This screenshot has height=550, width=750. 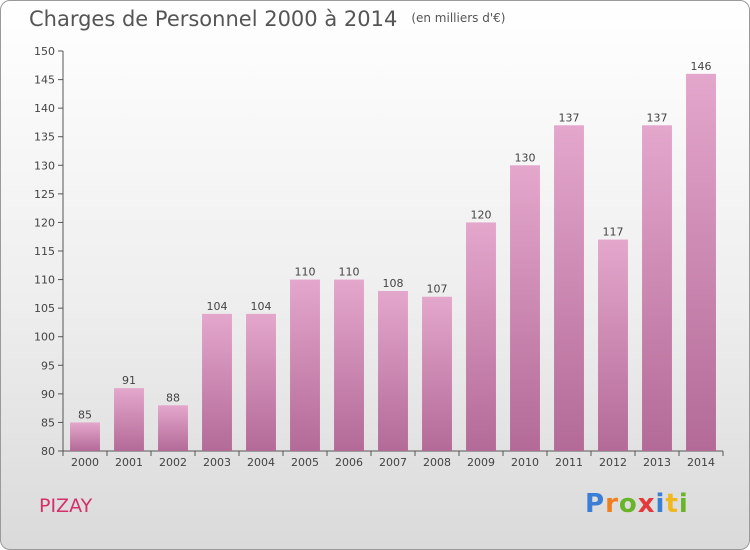 What do you see at coordinates (85, 462) in the screenshot?
I see `x-tick-label: 2000` at bounding box center [85, 462].